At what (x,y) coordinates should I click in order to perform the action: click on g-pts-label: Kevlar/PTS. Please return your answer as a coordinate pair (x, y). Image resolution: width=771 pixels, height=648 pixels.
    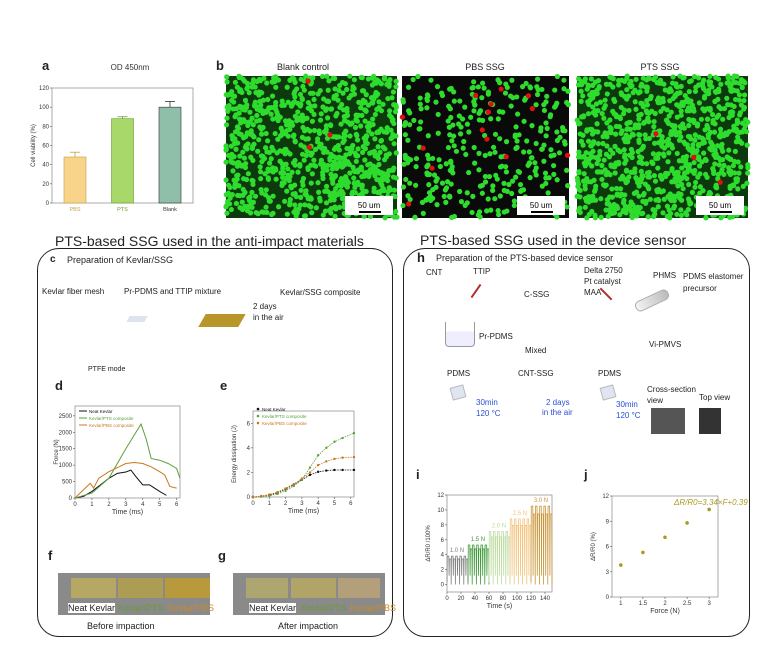
    Looking at the image, I should click on (324, 608).